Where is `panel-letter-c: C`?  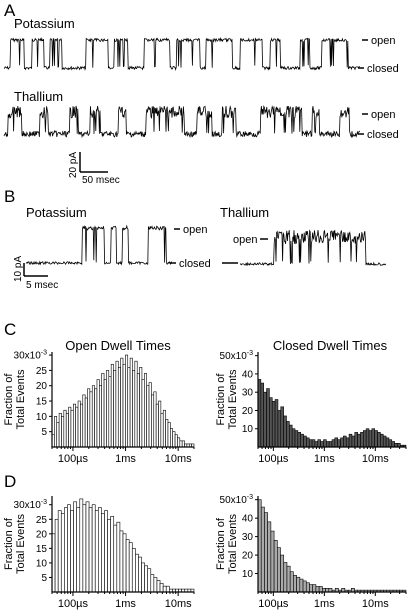 panel-letter-c: C is located at coordinates (10, 329).